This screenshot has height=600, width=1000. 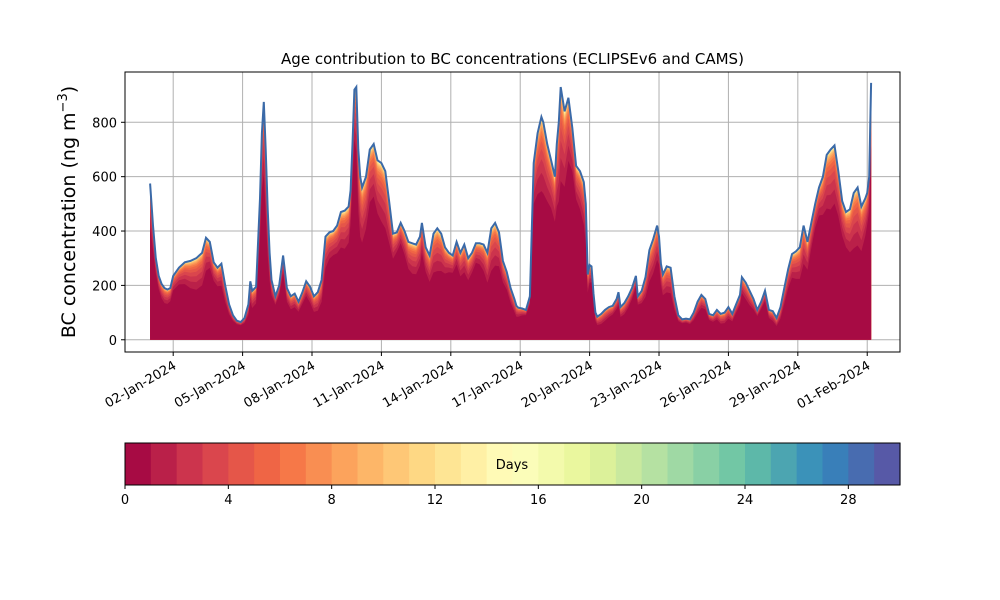 What do you see at coordinates (104, 178) in the screenshot?
I see `y-tick-label: 600` at bounding box center [104, 178].